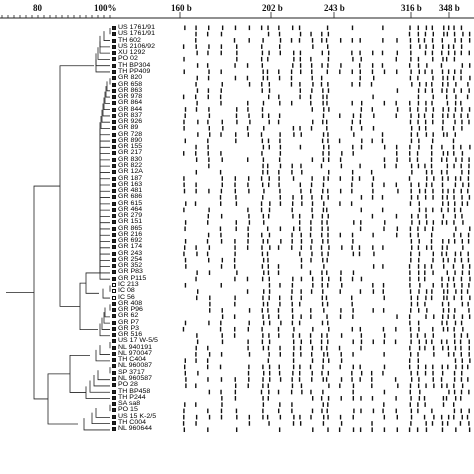 This screenshot has width=474, height=474. I want to click on strain-row: IC 56, so click(142, 297).